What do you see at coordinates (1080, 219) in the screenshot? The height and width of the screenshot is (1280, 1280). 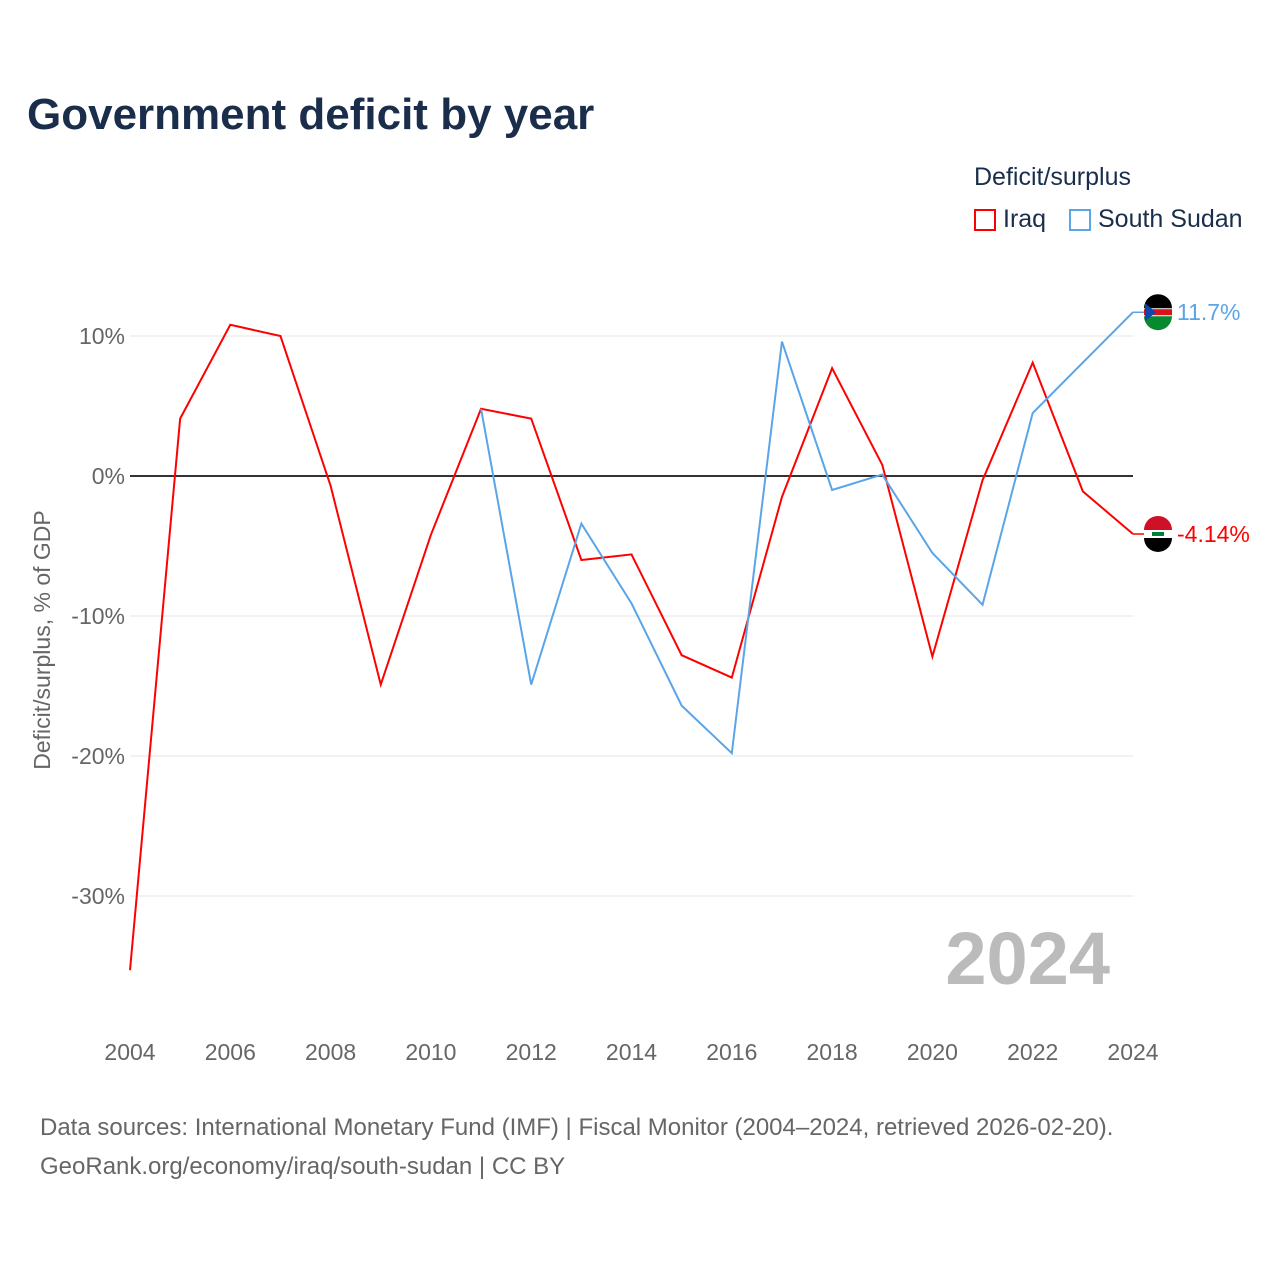 I see `legend-swatch-south-sudan` at bounding box center [1080, 219].